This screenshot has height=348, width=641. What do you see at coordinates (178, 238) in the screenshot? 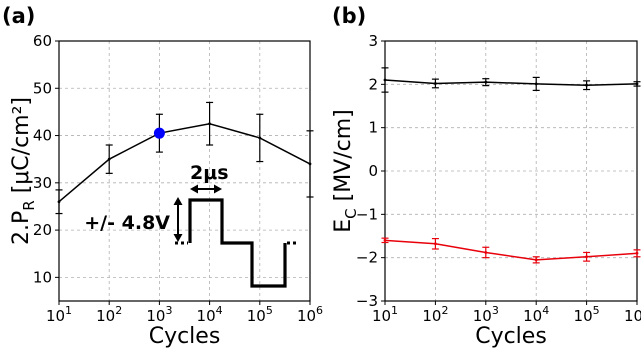
I see `amp-arrow-bottom-head` at bounding box center [178, 238].